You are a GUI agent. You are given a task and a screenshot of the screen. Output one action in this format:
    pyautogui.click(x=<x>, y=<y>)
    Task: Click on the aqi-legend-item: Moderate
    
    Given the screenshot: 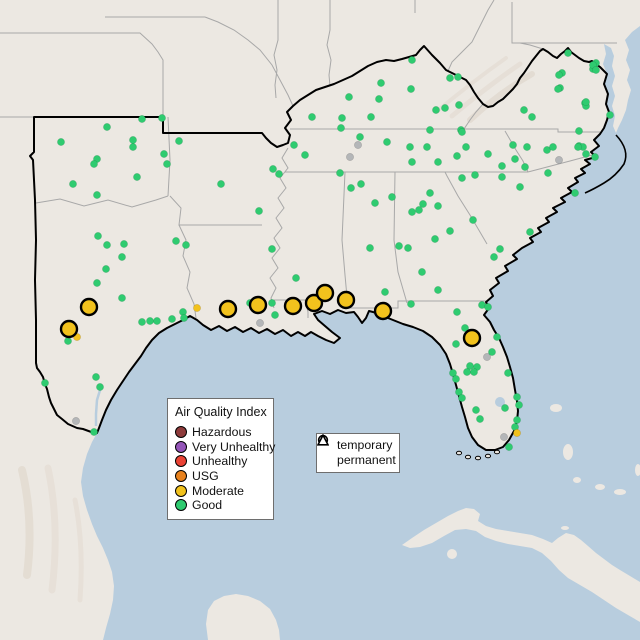 What is the action you would take?
    pyautogui.click(x=220, y=490)
    